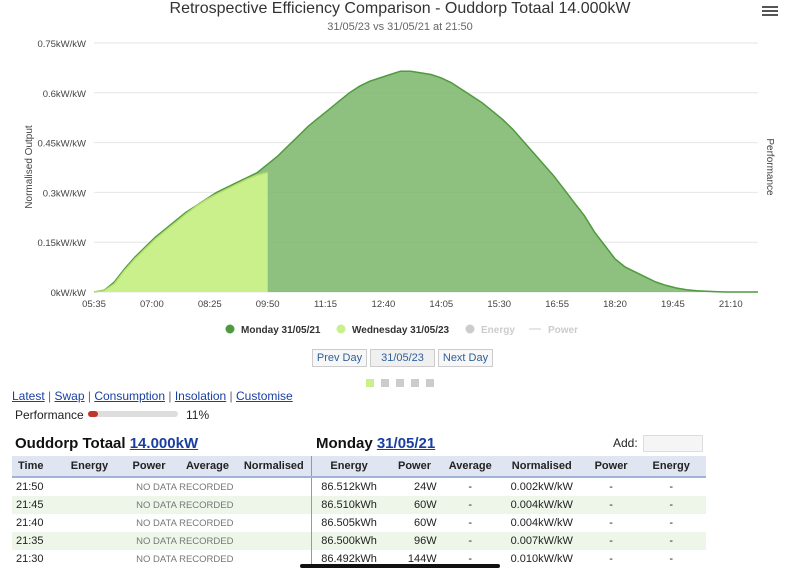  What do you see at coordinates (557, 304) in the screenshot?
I see `x-tick-label: 16:55` at bounding box center [557, 304].